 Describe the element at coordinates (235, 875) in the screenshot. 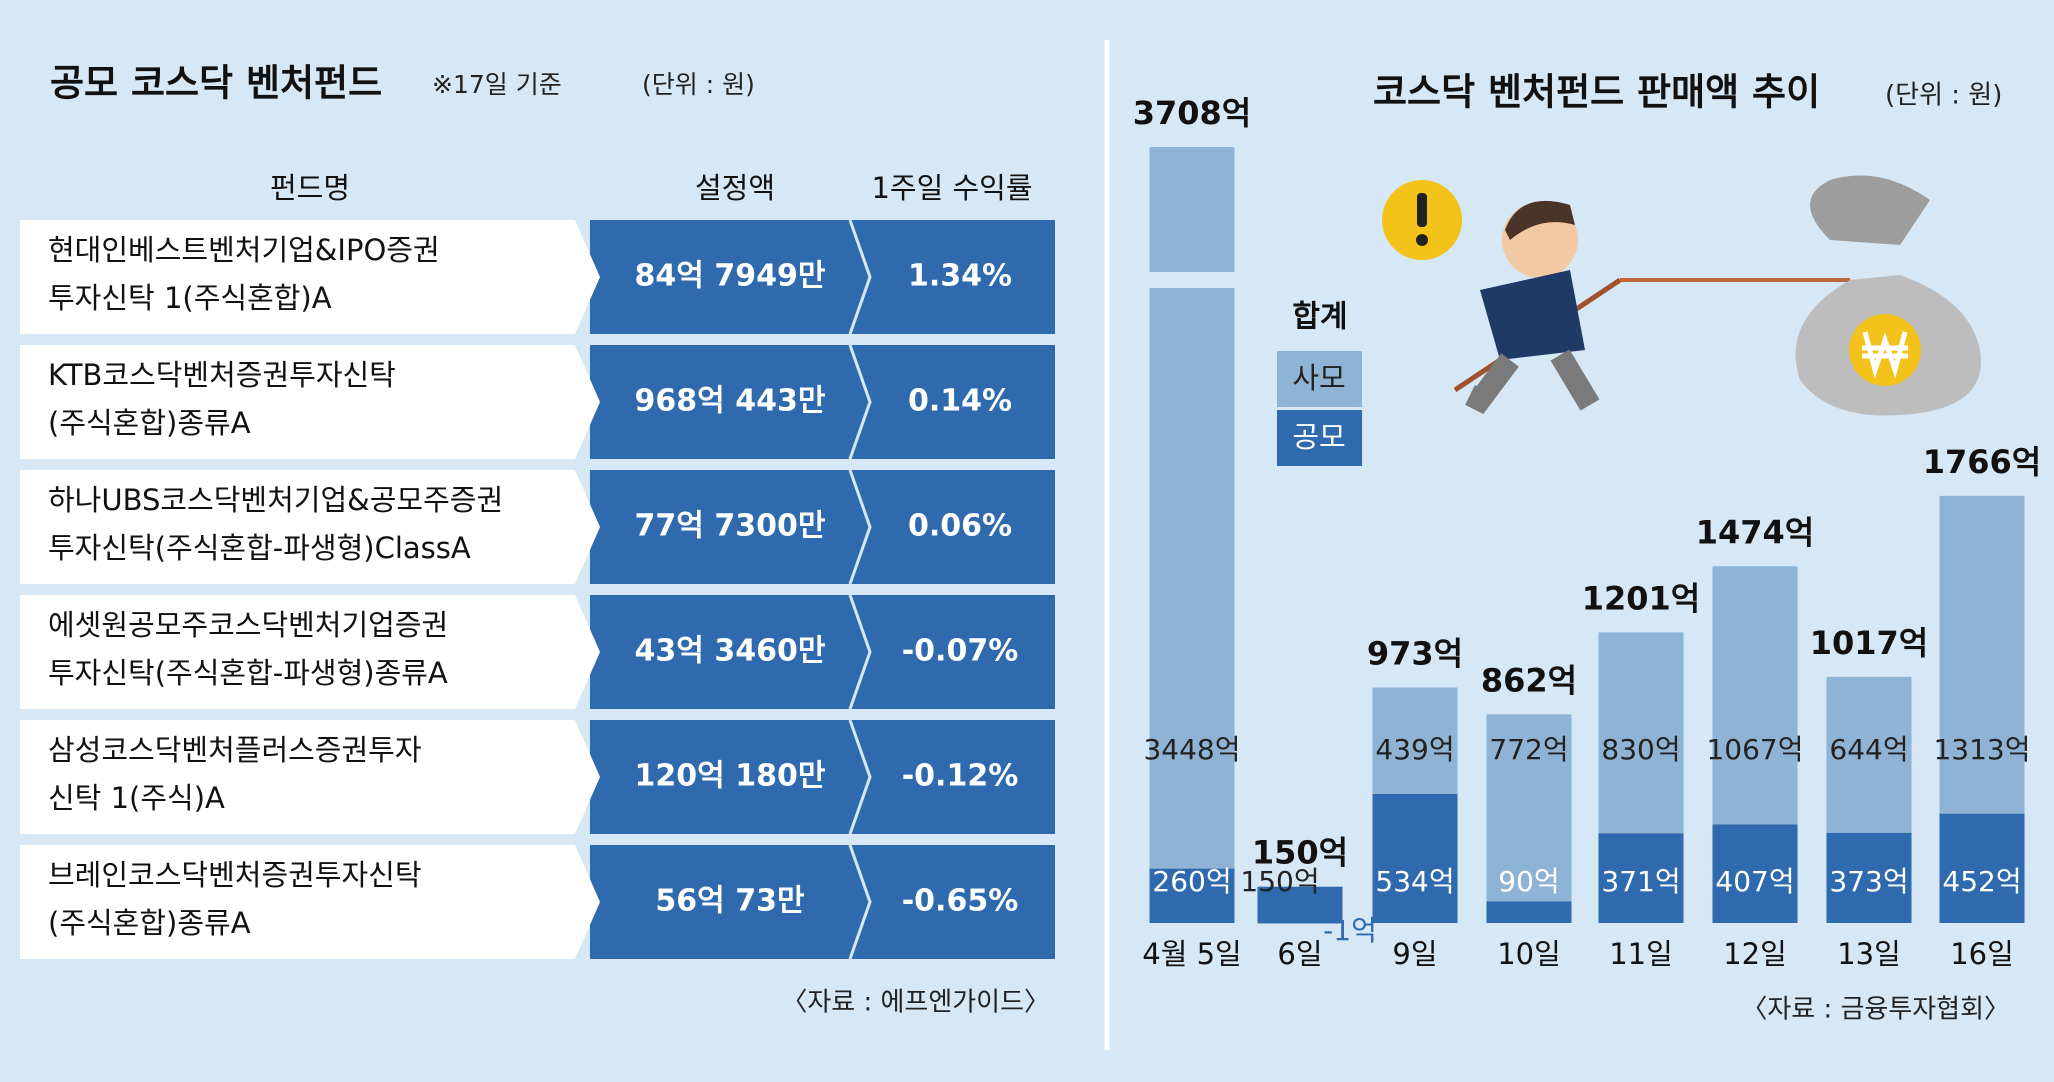

I see `fund-name: 브레인코스닥벤처증권투자신탁` at that location.